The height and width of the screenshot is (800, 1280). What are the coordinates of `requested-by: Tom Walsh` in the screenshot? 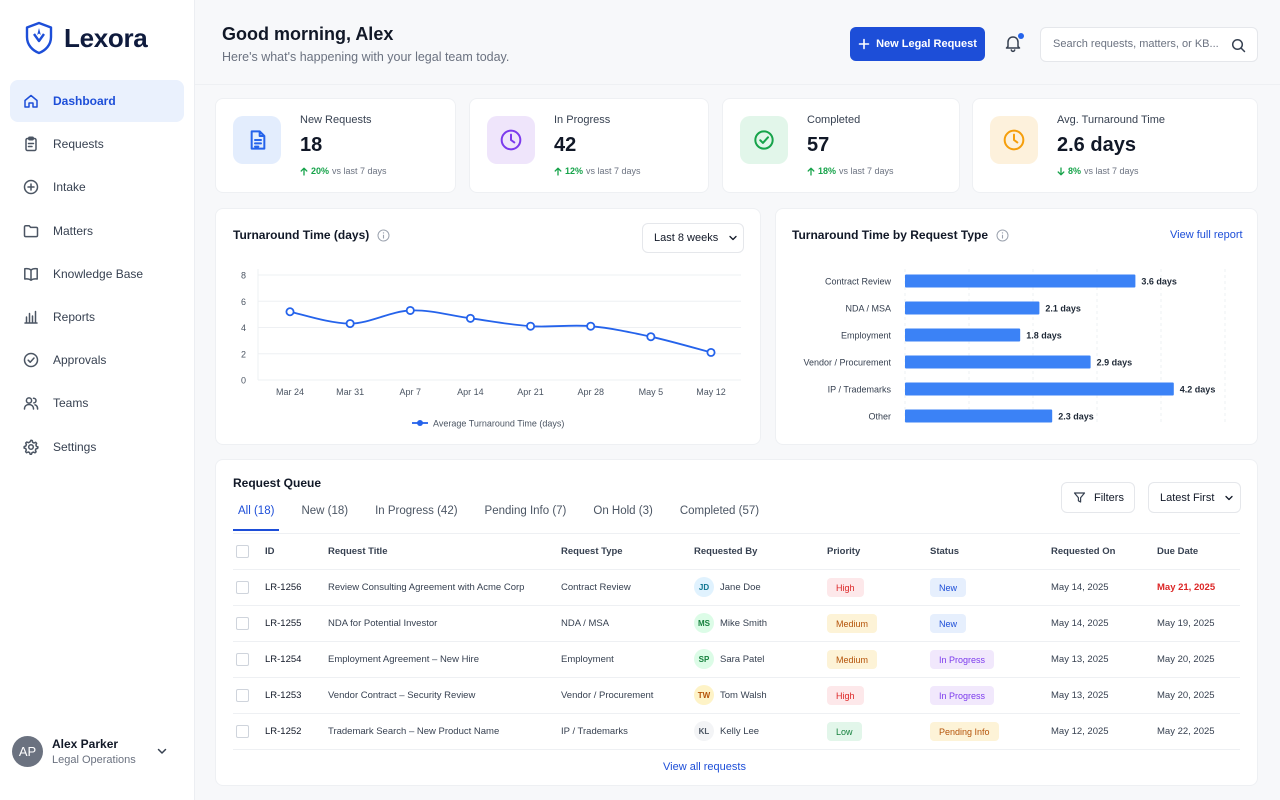 It's located at (743, 695).